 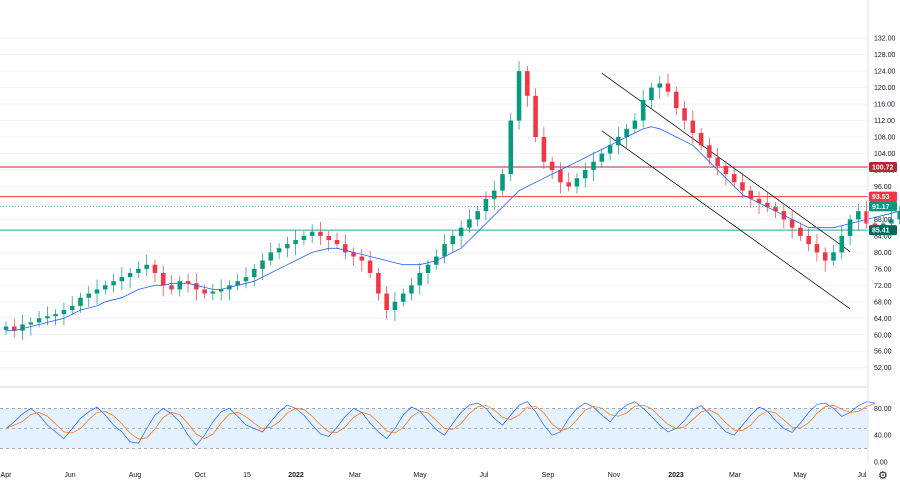 I want to click on oscillator-axis: 80.00 40.00 0.00, so click(x=883, y=436).